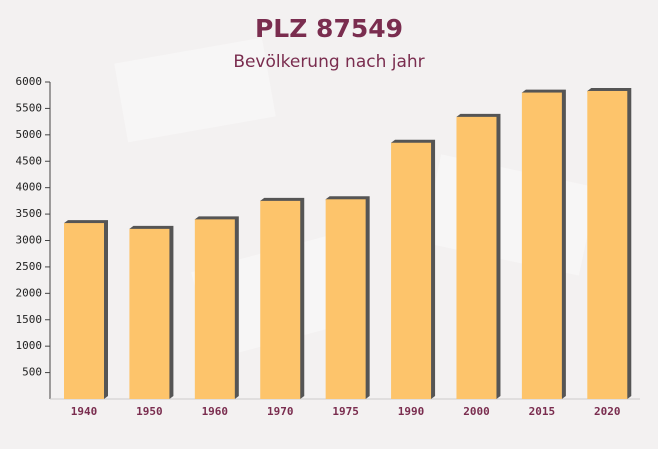 The image size is (658, 449). Describe the element at coordinates (329, 28) in the screenshot. I see `chart-title: PLZ 87549` at that location.